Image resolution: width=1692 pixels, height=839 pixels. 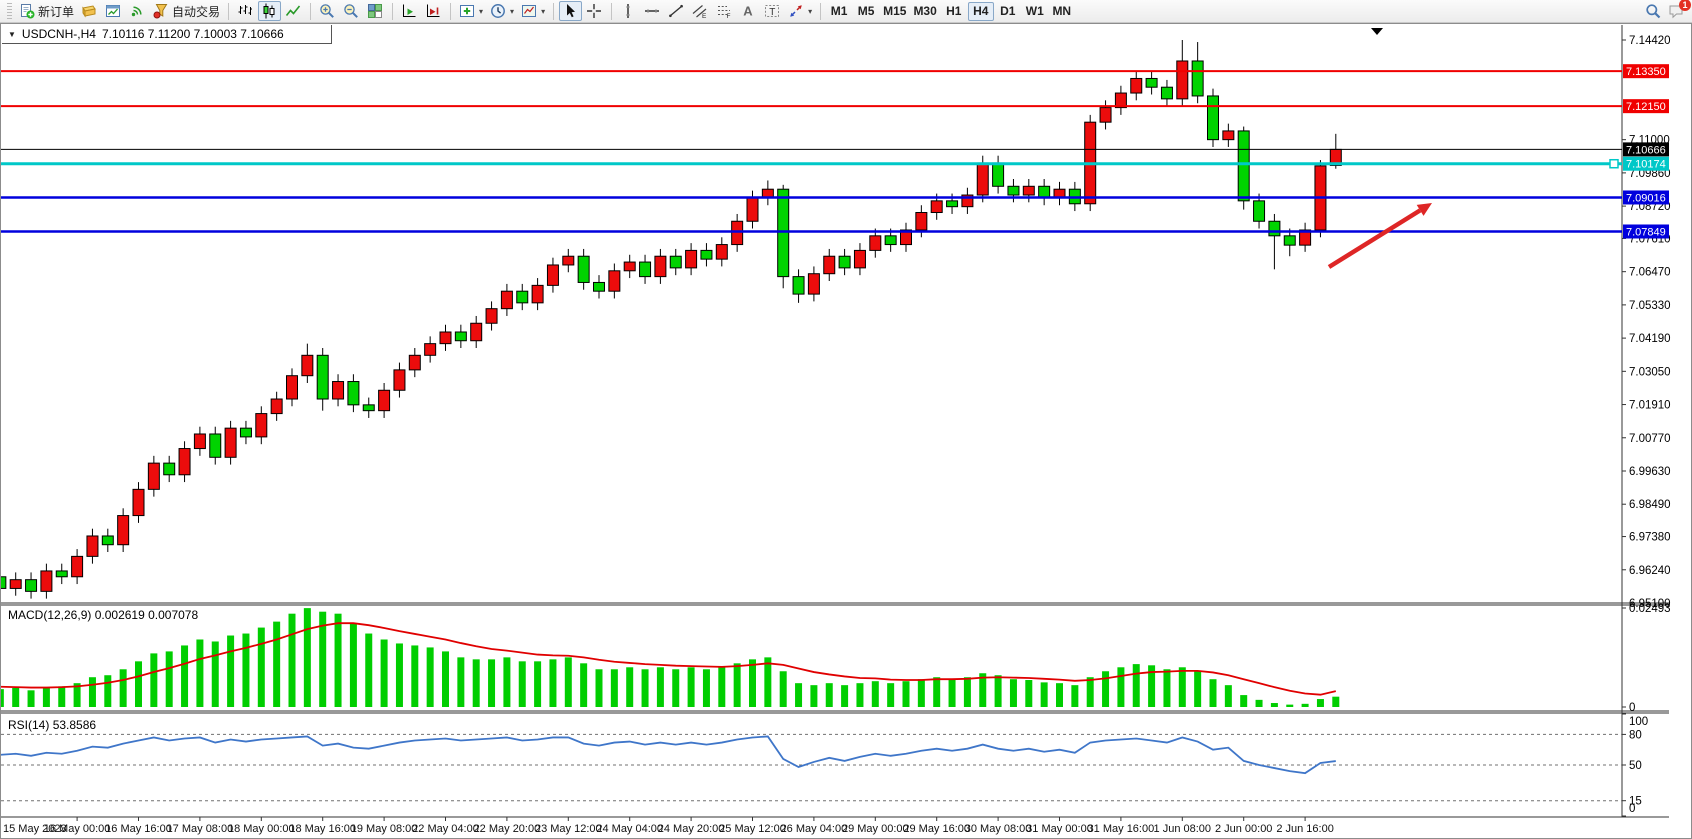 I want to click on svg-text: 0, so click(x=1632, y=708).